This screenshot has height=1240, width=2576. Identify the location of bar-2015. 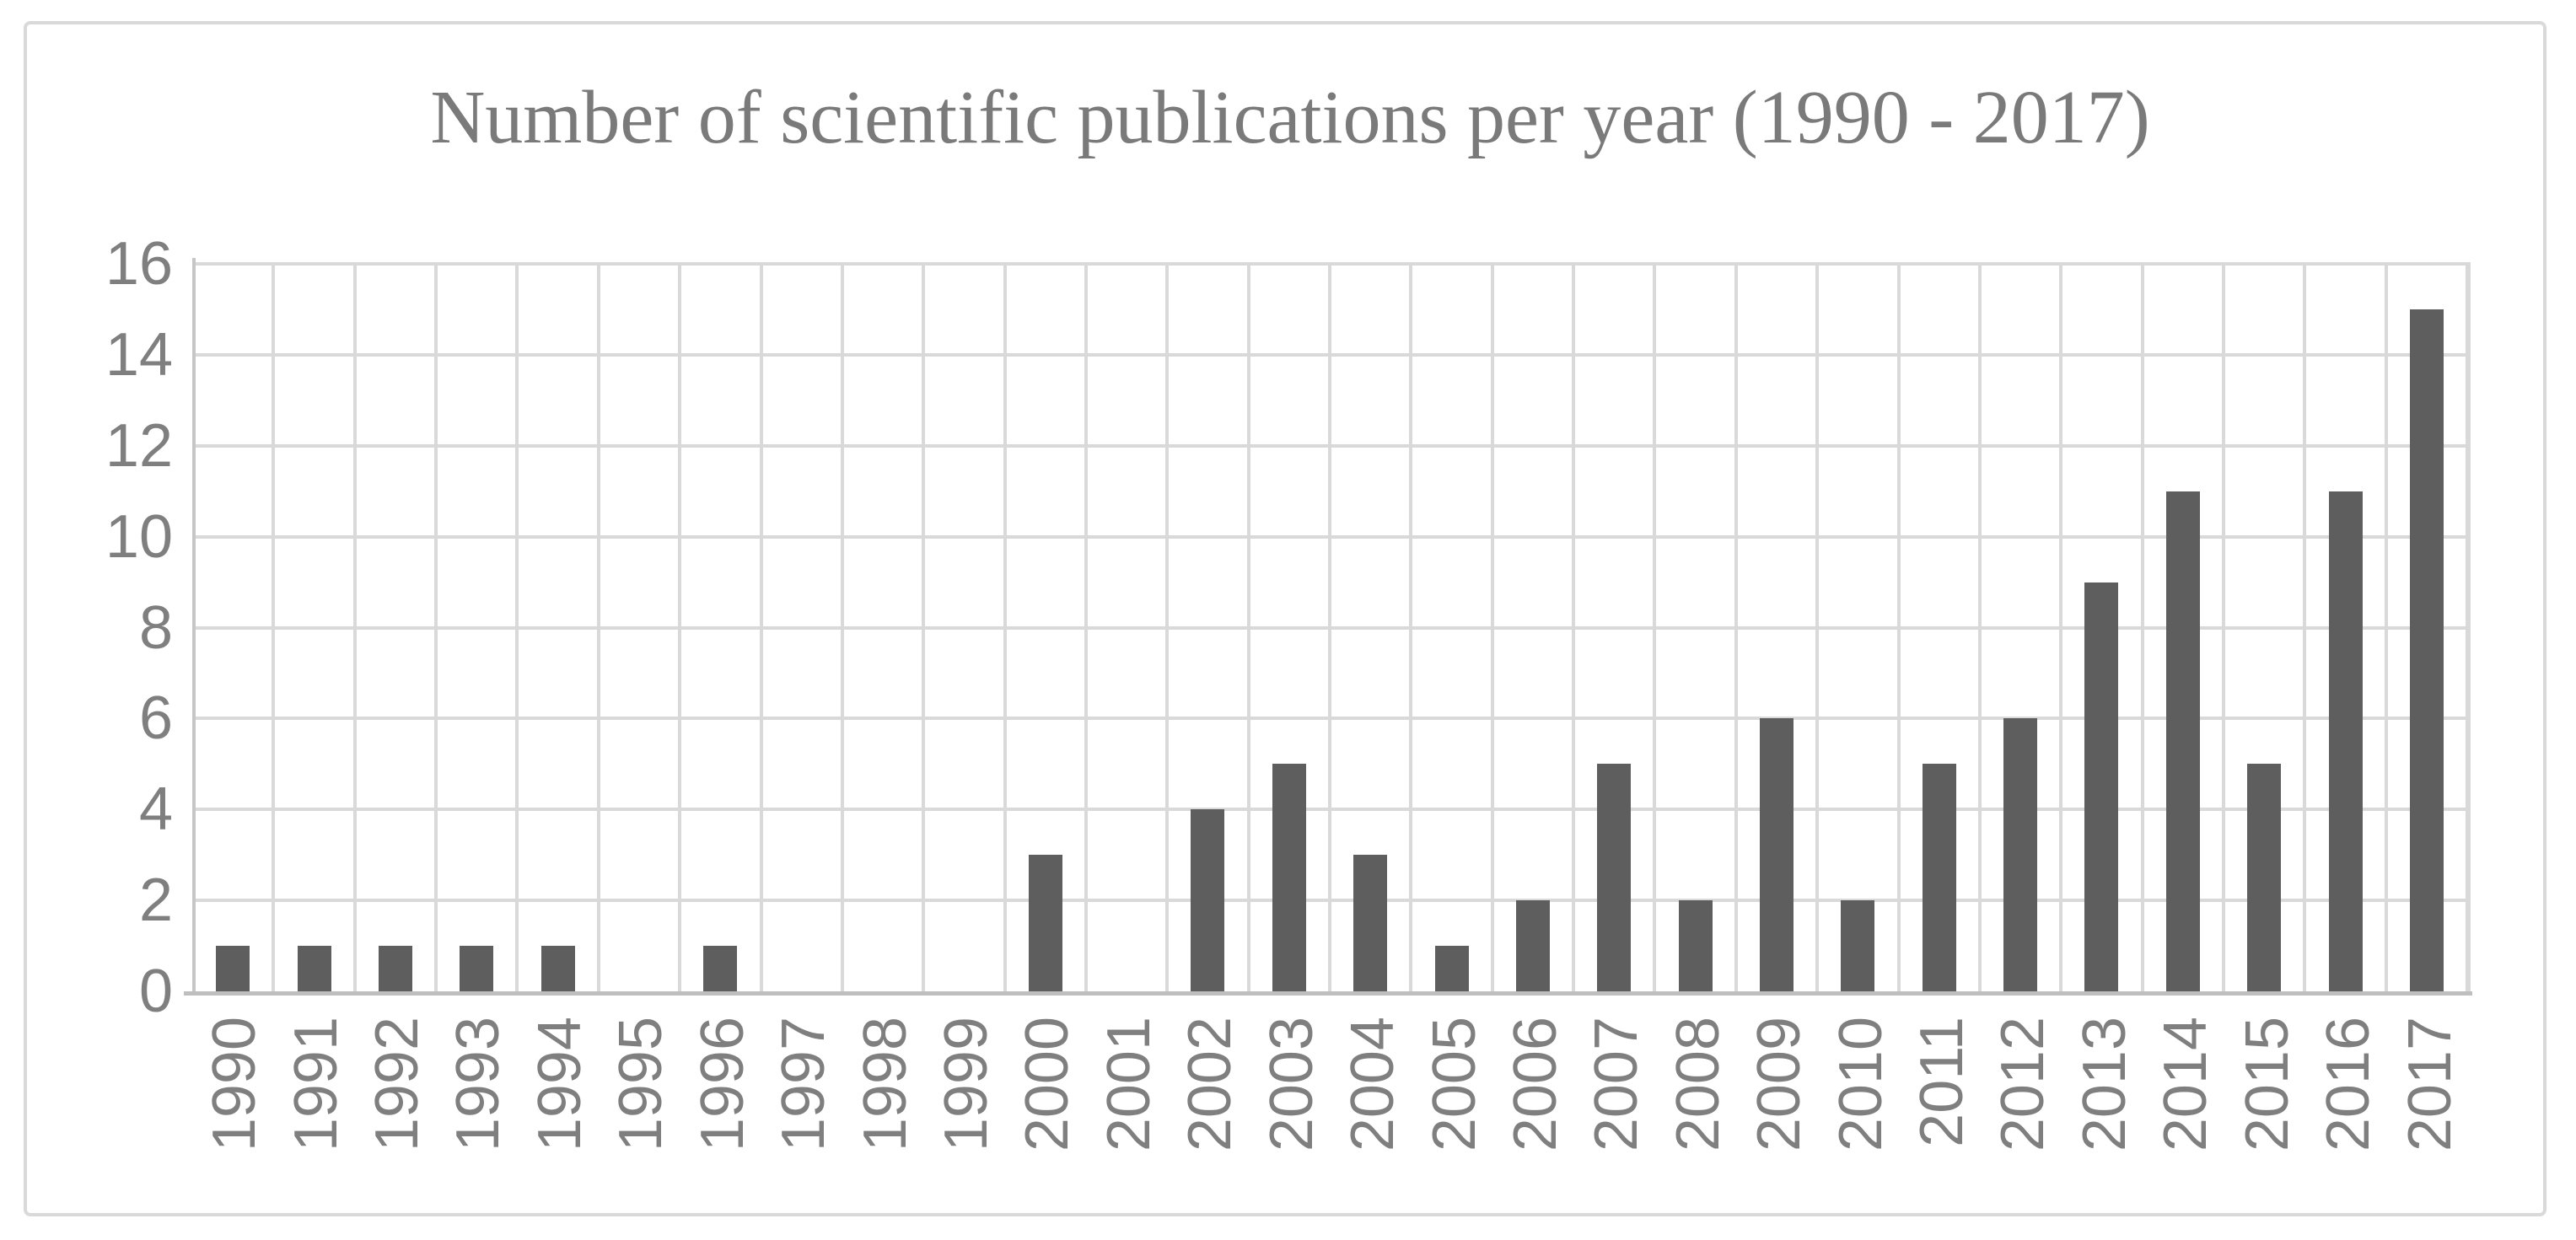
(2264, 877).